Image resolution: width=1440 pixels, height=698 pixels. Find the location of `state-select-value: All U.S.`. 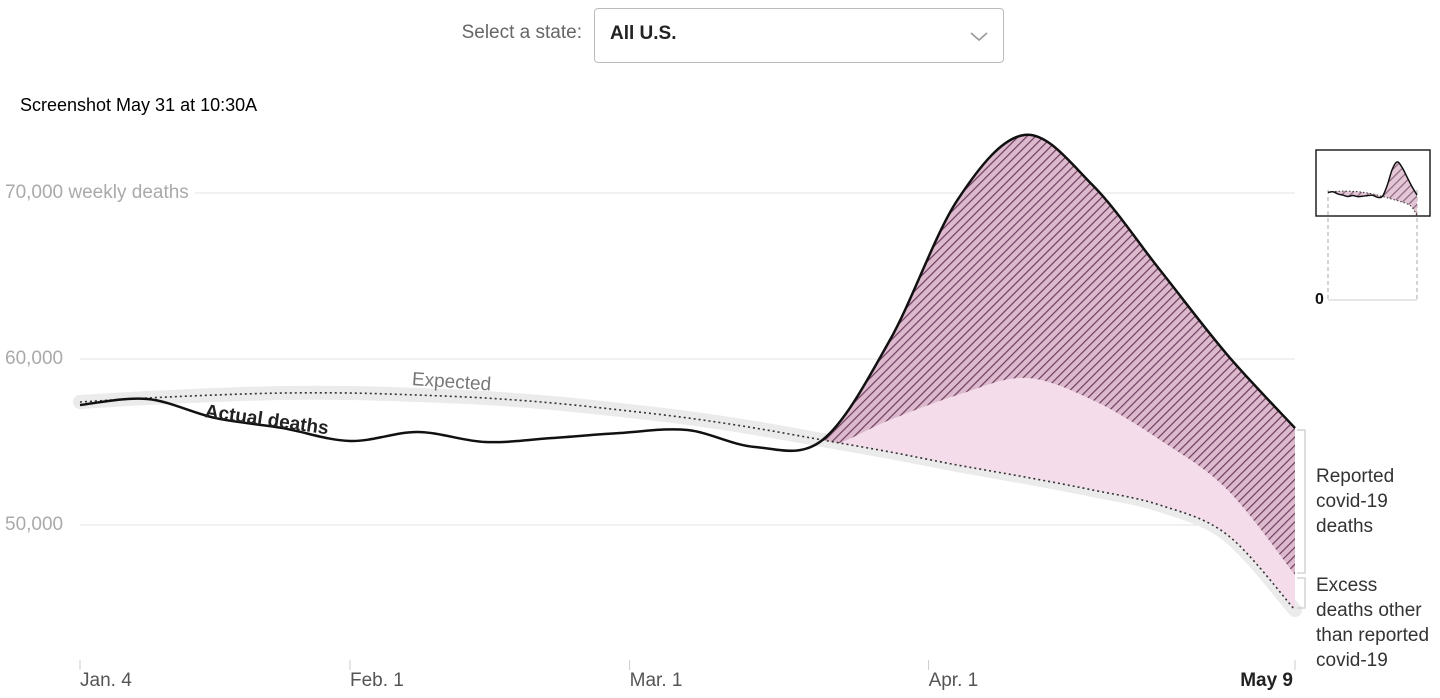

state-select-value: All U.S. is located at coordinates (643, 33).